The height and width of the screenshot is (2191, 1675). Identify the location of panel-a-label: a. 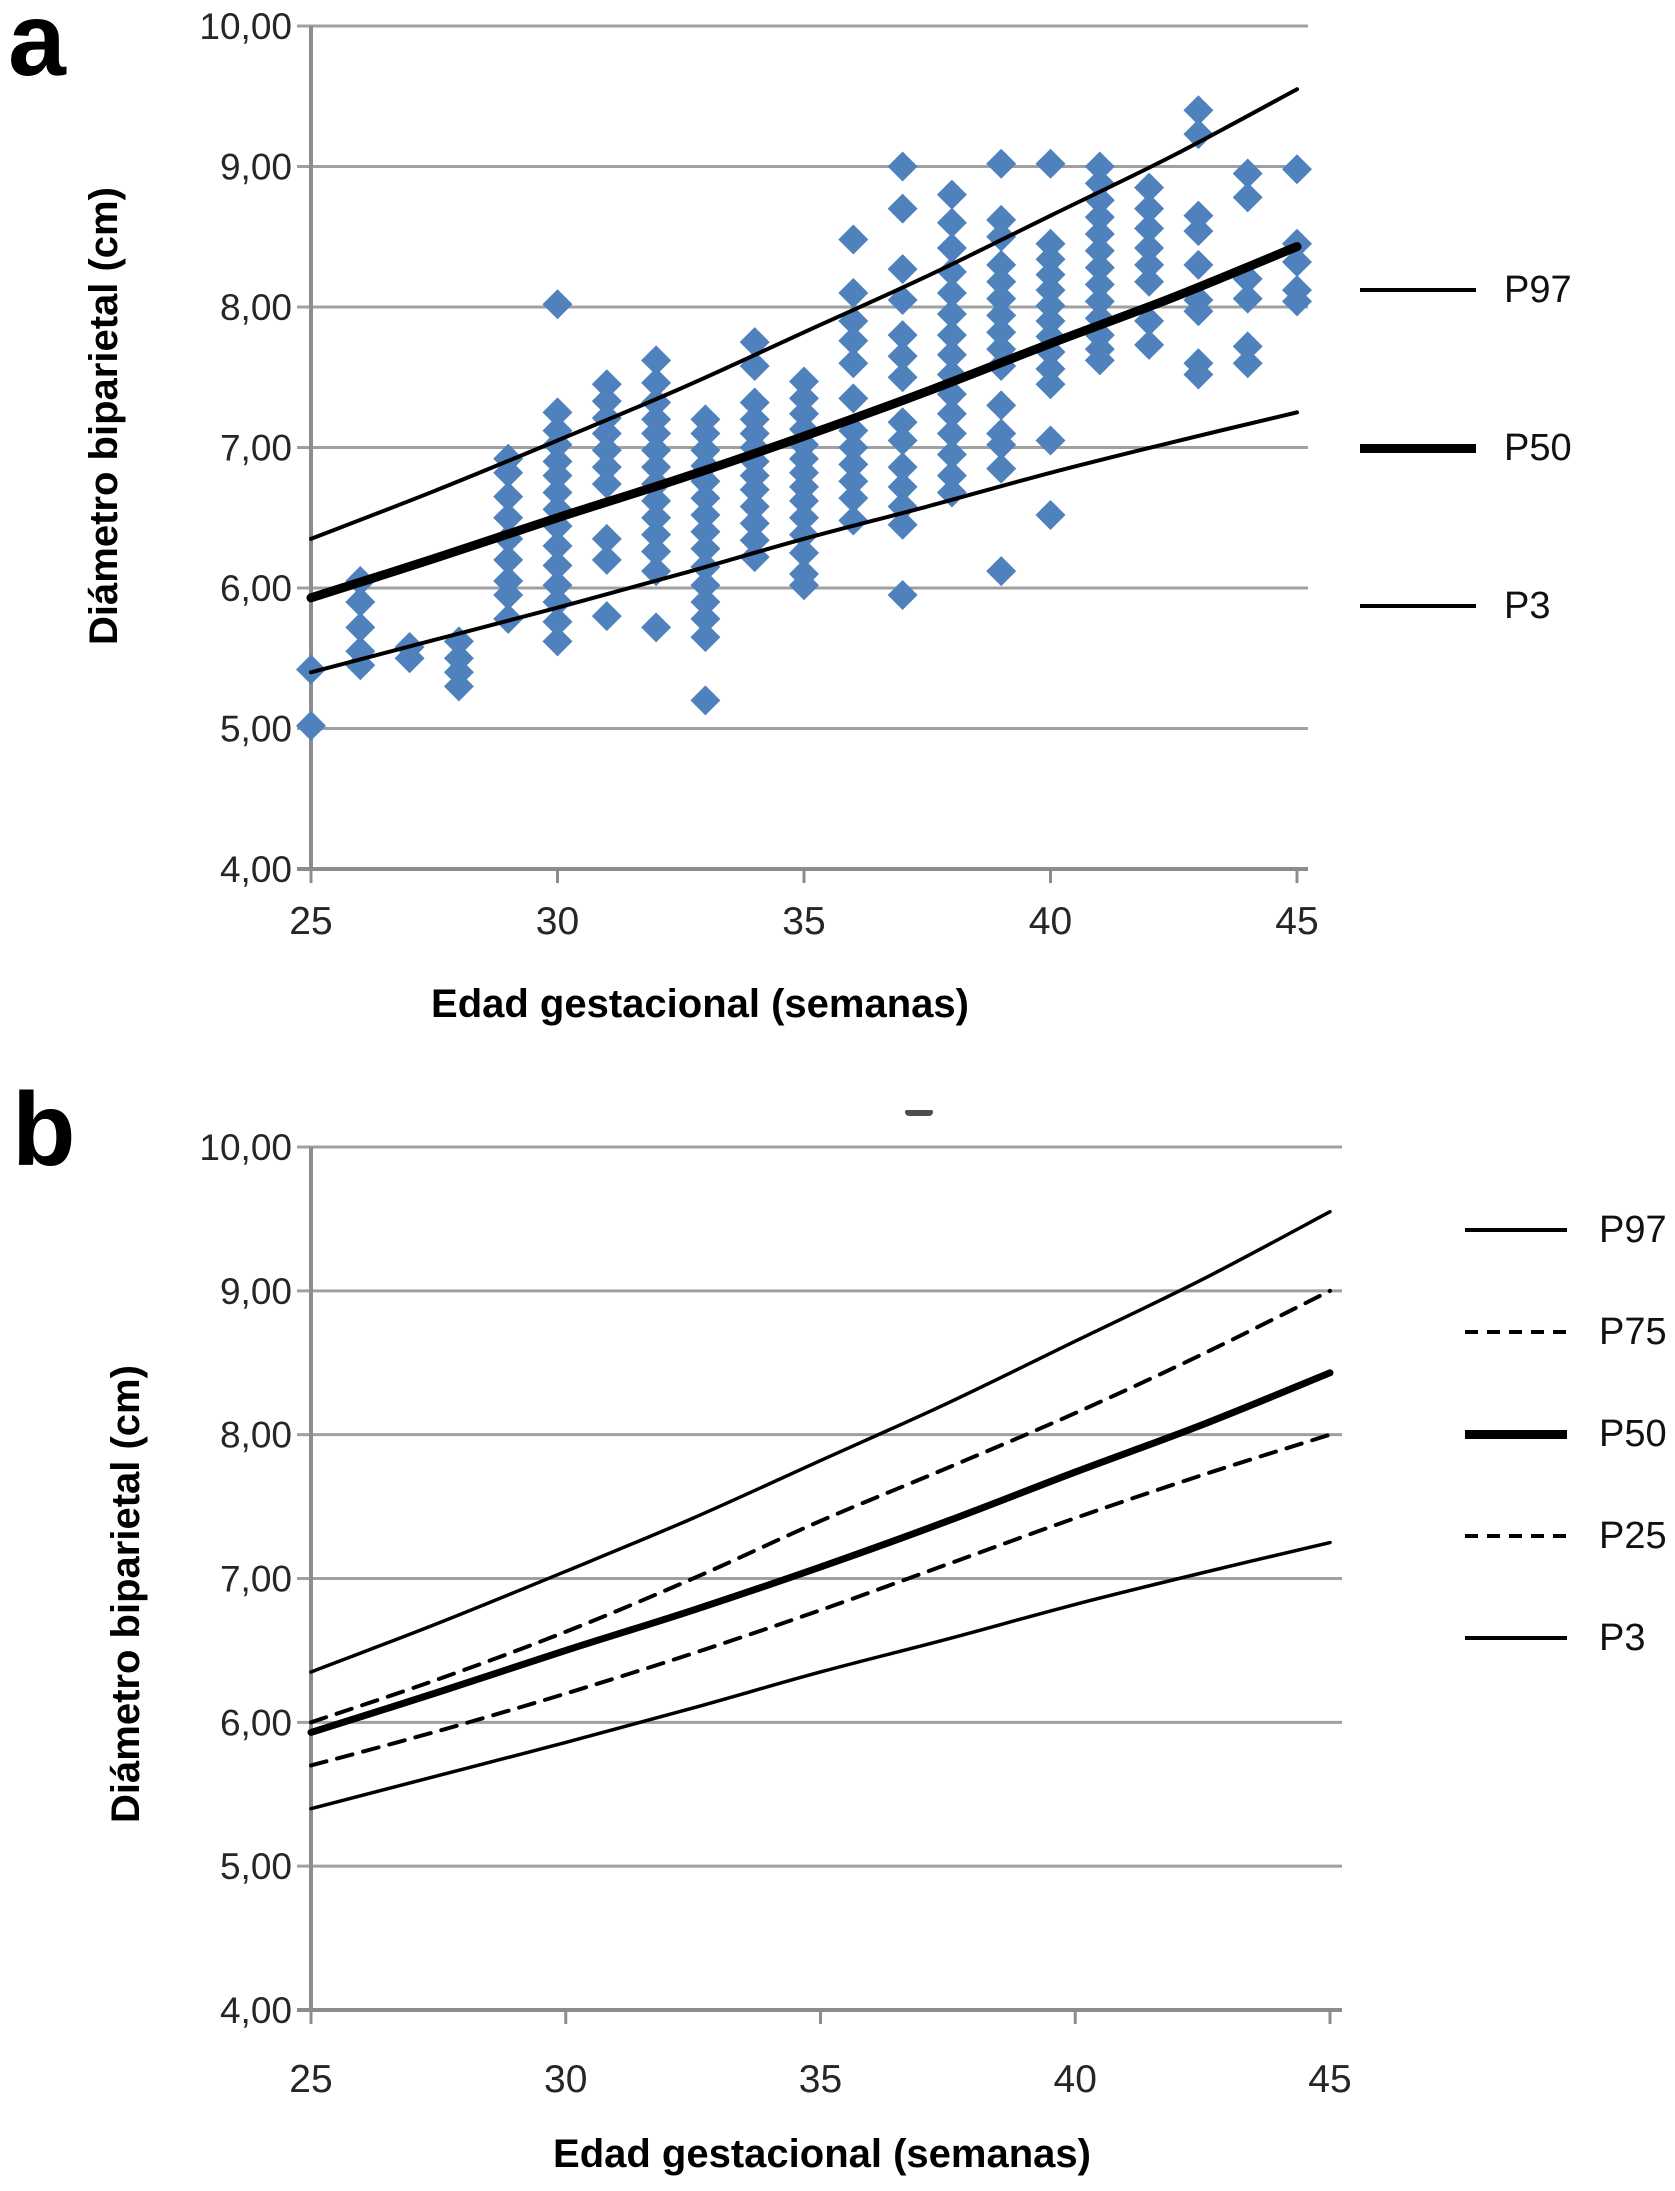
(37, 49).